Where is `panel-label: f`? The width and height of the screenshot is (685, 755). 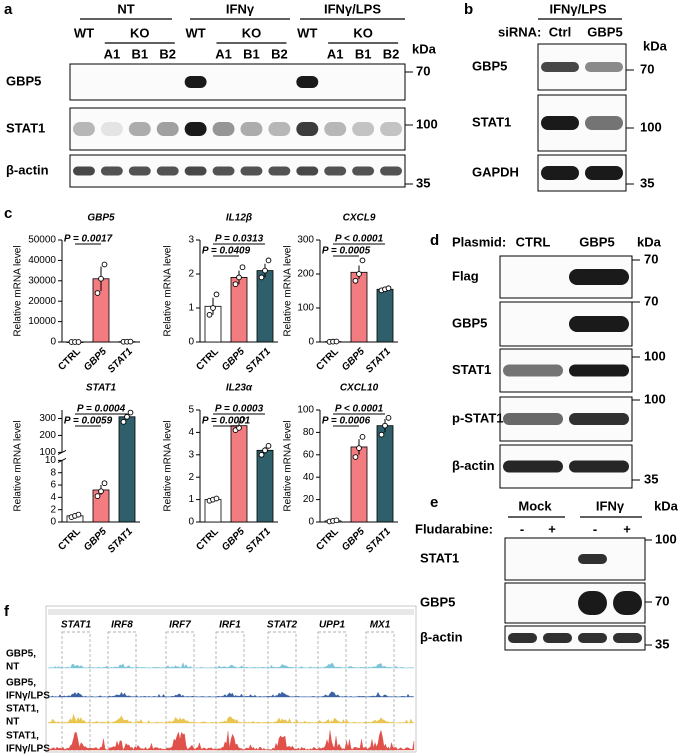 panel-label: f is located at coordinates (7, 611).